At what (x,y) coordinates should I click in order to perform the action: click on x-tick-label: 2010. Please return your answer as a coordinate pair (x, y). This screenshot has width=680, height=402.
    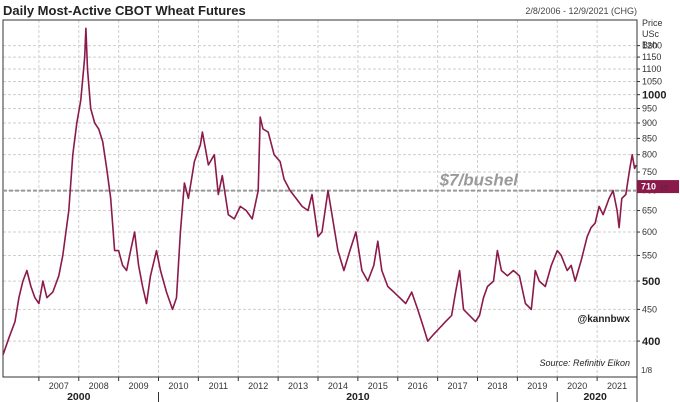
    Looking at the image, I should click on (178, 386).